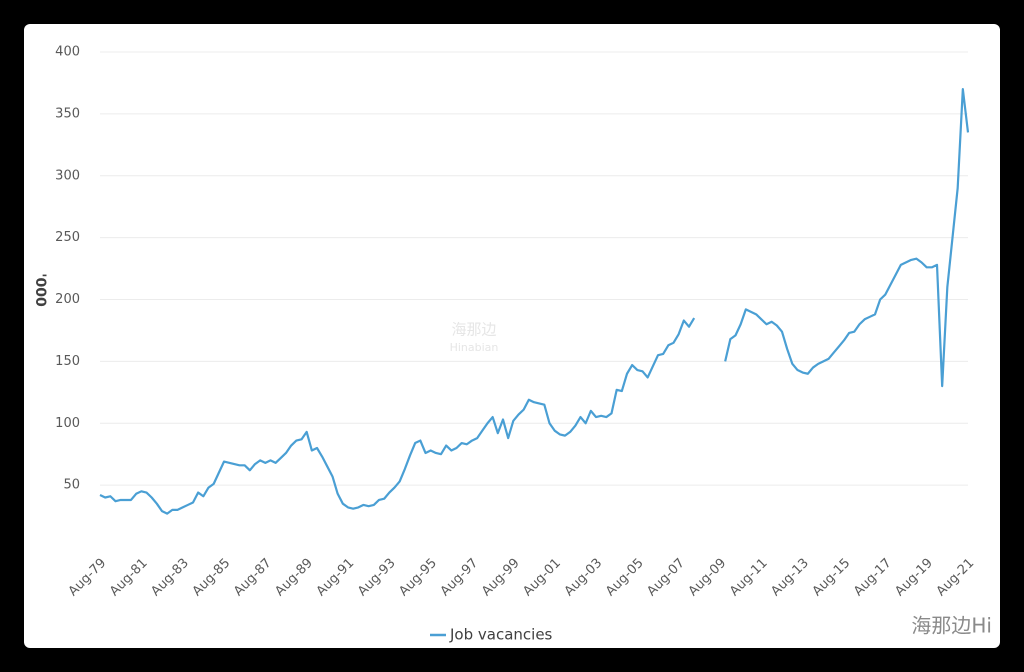  I want to click on y-tick-label: 350, so click(67, 113).